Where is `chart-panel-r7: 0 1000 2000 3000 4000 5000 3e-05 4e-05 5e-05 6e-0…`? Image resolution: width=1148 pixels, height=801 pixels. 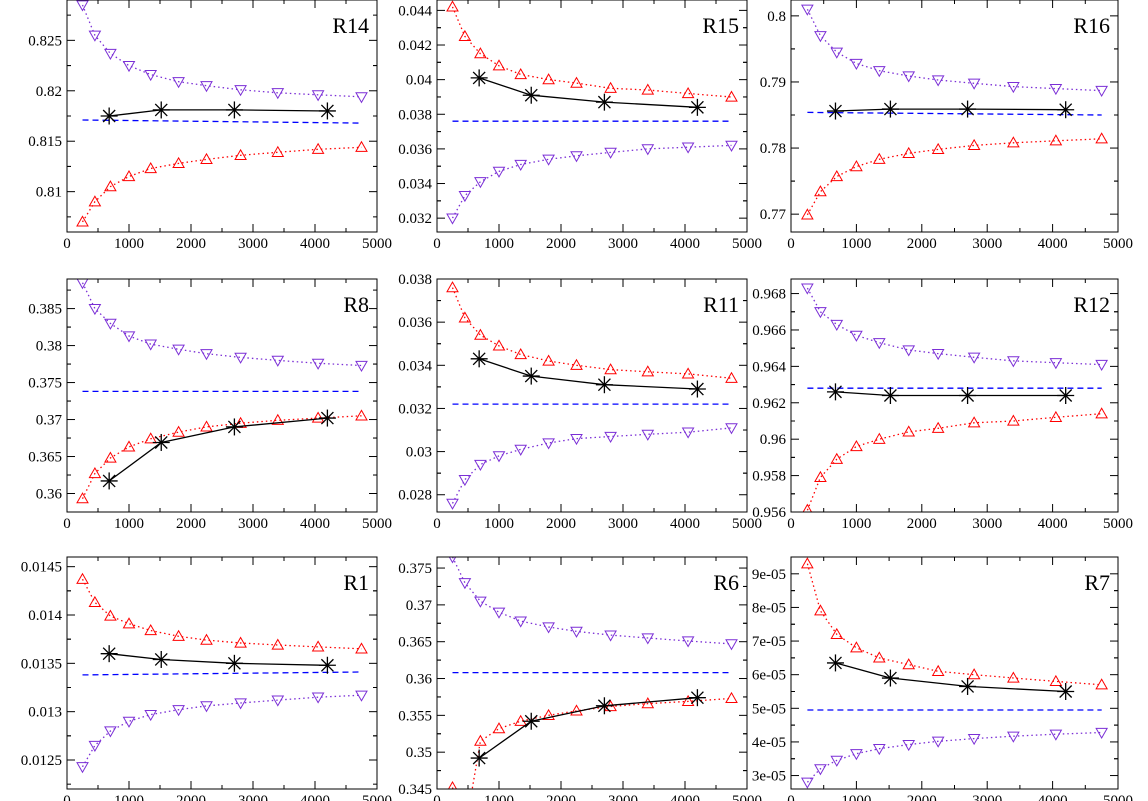
chart-panel-r7: 0 1000 2000 3000 4000 5000 3e-05 4e-05 5e-05 6e-0… is located at coordinates (942, 678).